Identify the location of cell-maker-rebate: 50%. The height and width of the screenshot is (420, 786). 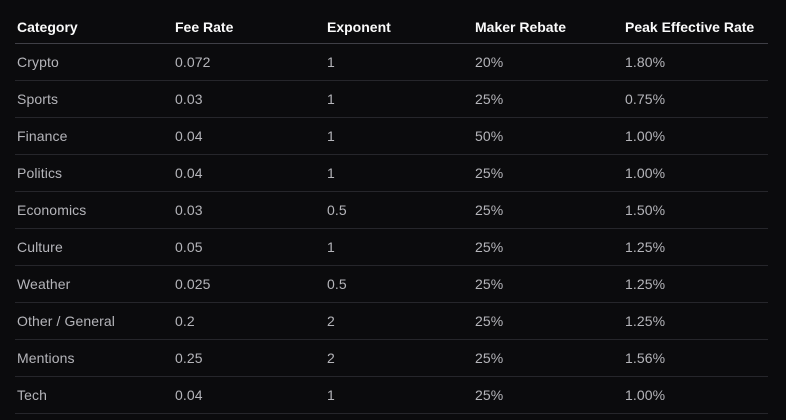
(548, 136).